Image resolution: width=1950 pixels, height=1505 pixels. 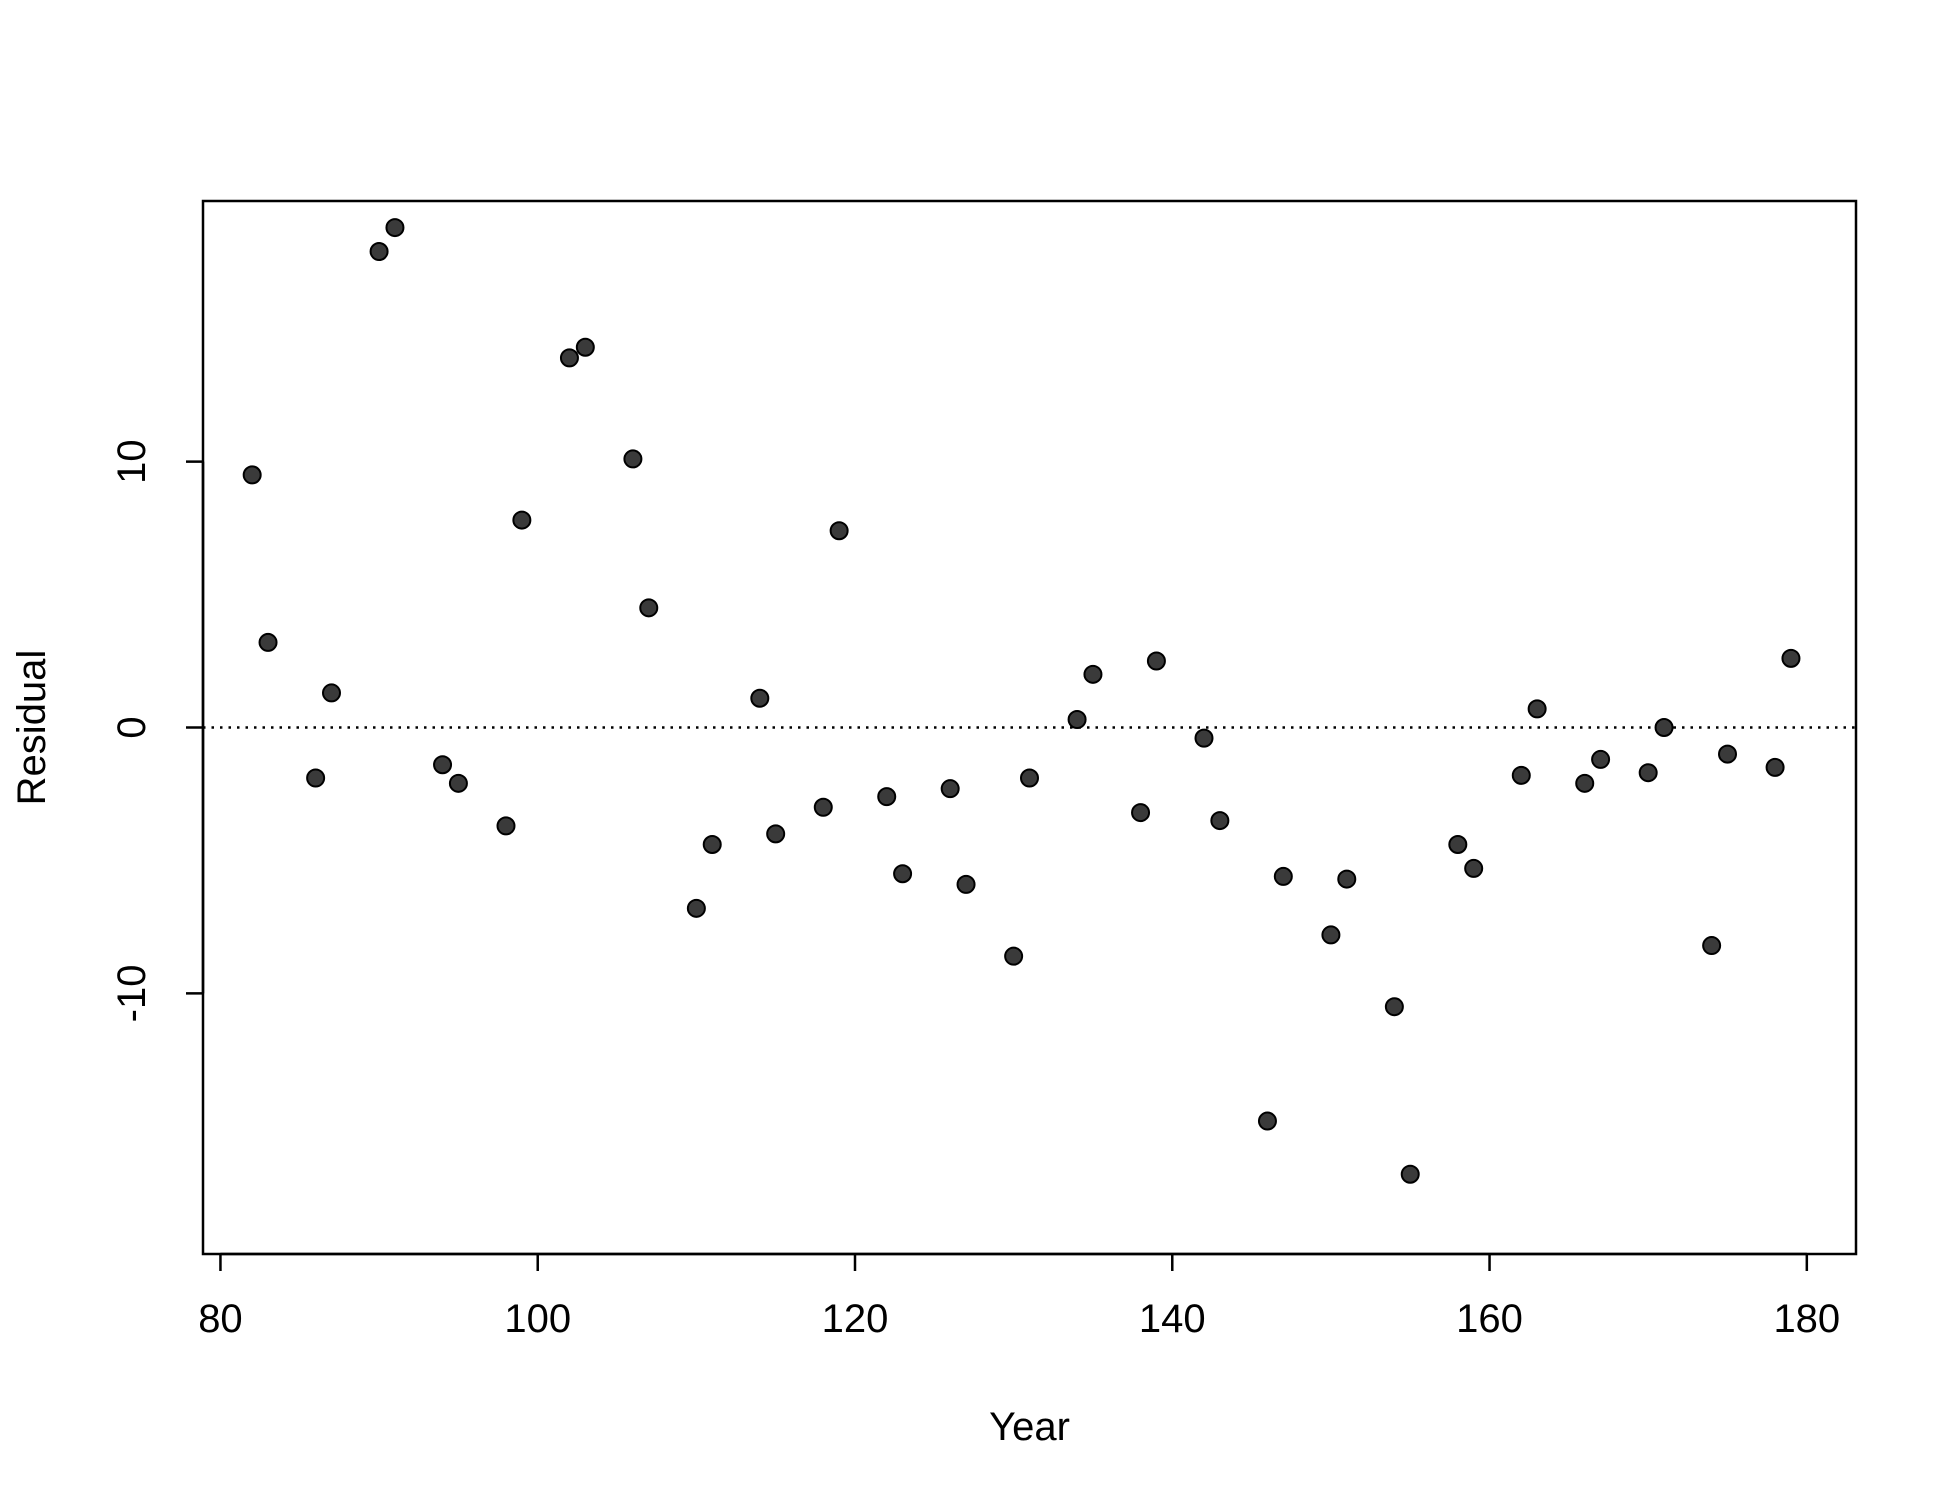 I want to click on x-tick-label: 120, so click(x=855, y=1319).